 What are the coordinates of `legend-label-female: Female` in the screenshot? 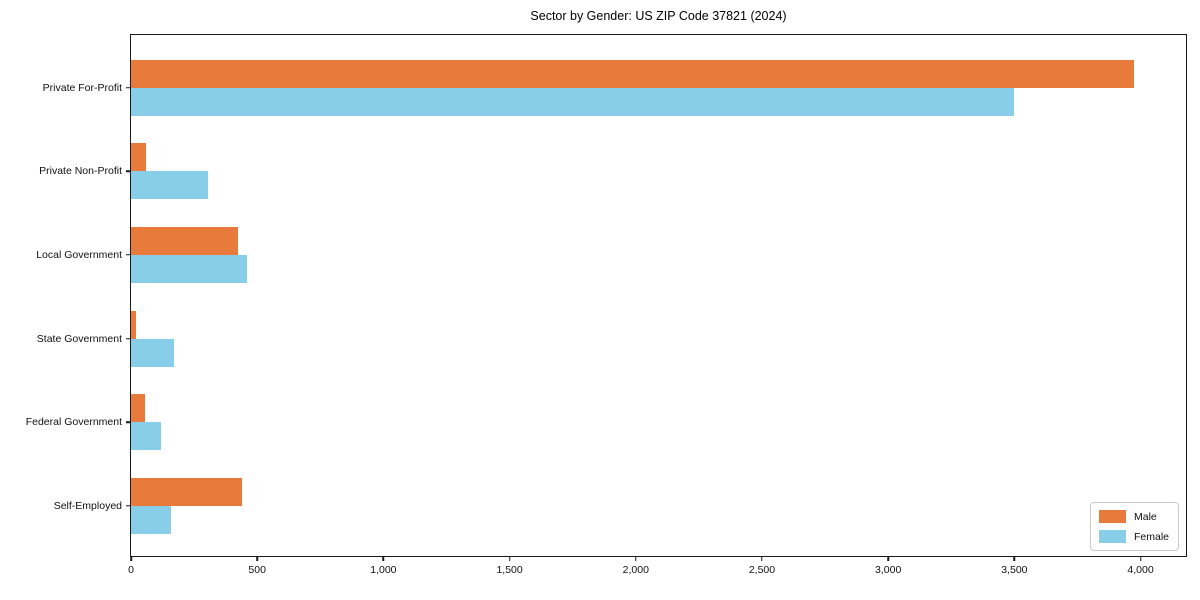 It's located at (1151, 536).